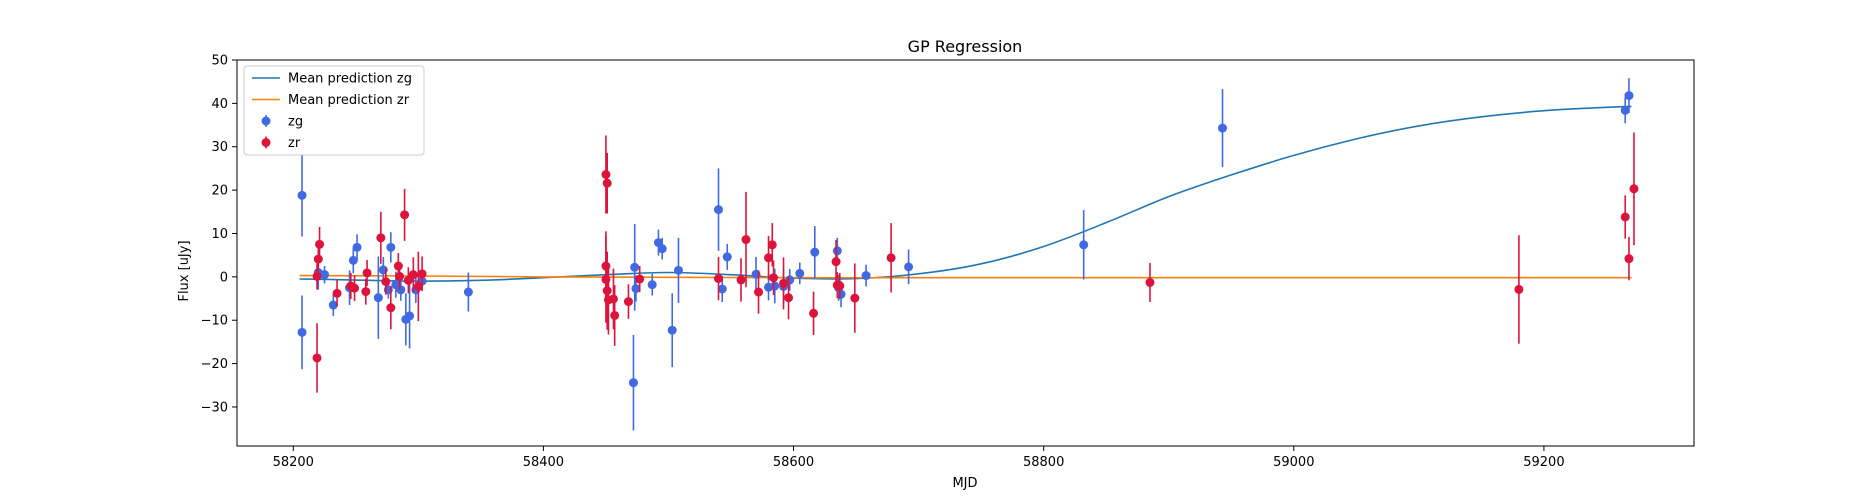  Describe the element at coordinates (1543, 462) in the screenshot. I see `x-tick-label: 59200` at that location.